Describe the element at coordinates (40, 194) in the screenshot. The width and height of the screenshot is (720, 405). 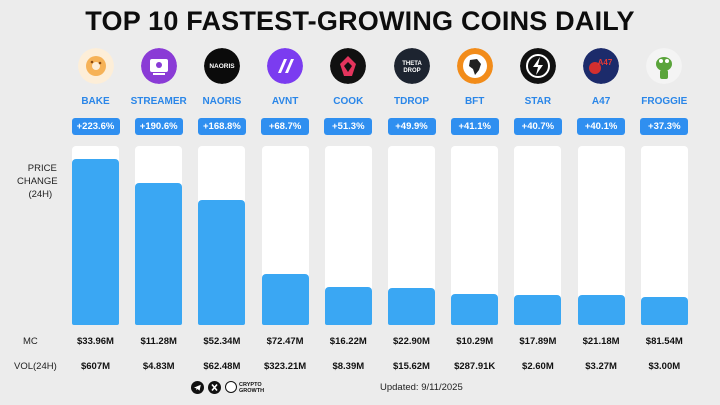
I see `y-axis-label-line: (24H)` at that location.